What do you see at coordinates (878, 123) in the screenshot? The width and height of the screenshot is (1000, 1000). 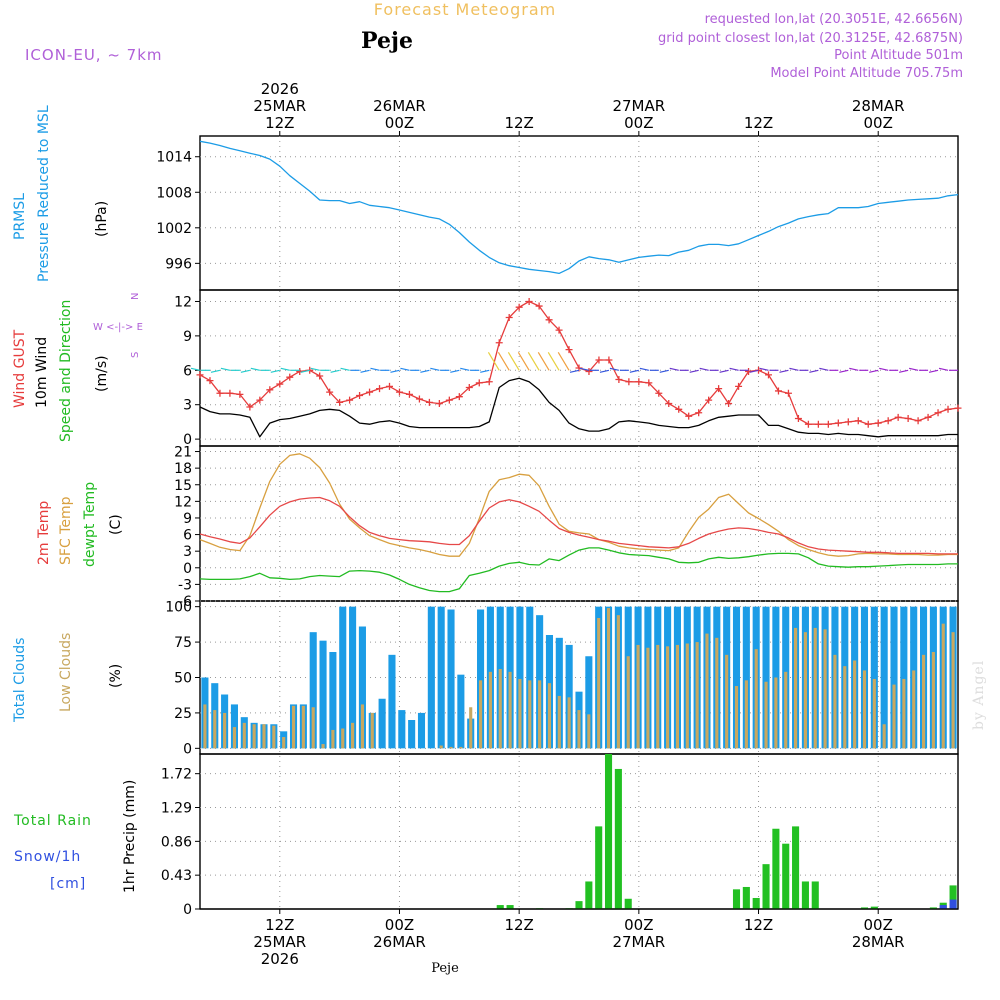 I see `top-time-label: 00Z` at bounding box center [878, 123].